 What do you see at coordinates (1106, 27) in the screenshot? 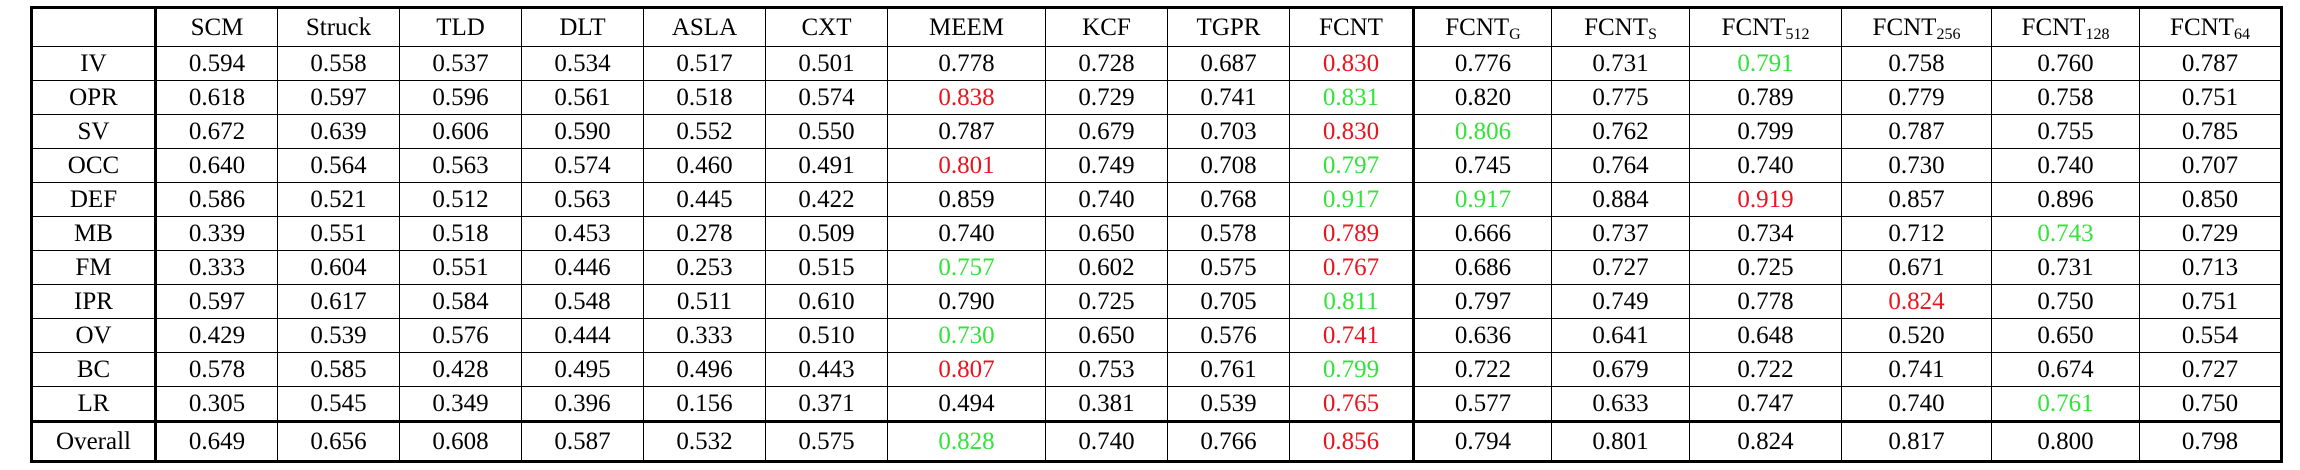
I see `column-header: KCF` at bounding box center [1106, 27].